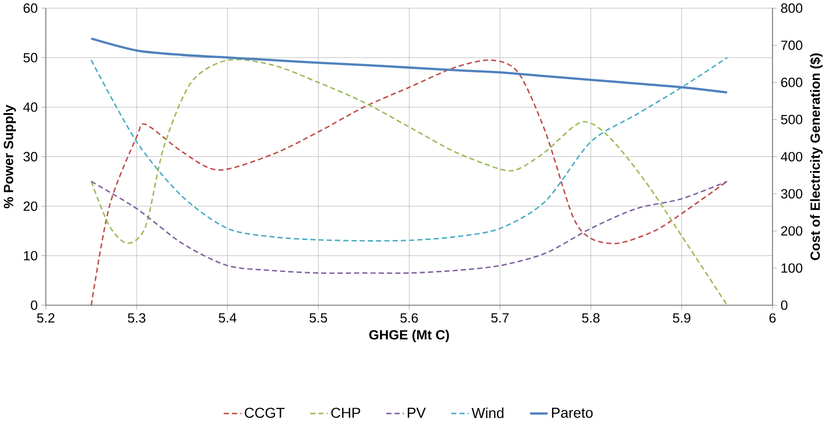 The image size is (826, 424). I want to click on legend-label: PV, so click(417, 413).